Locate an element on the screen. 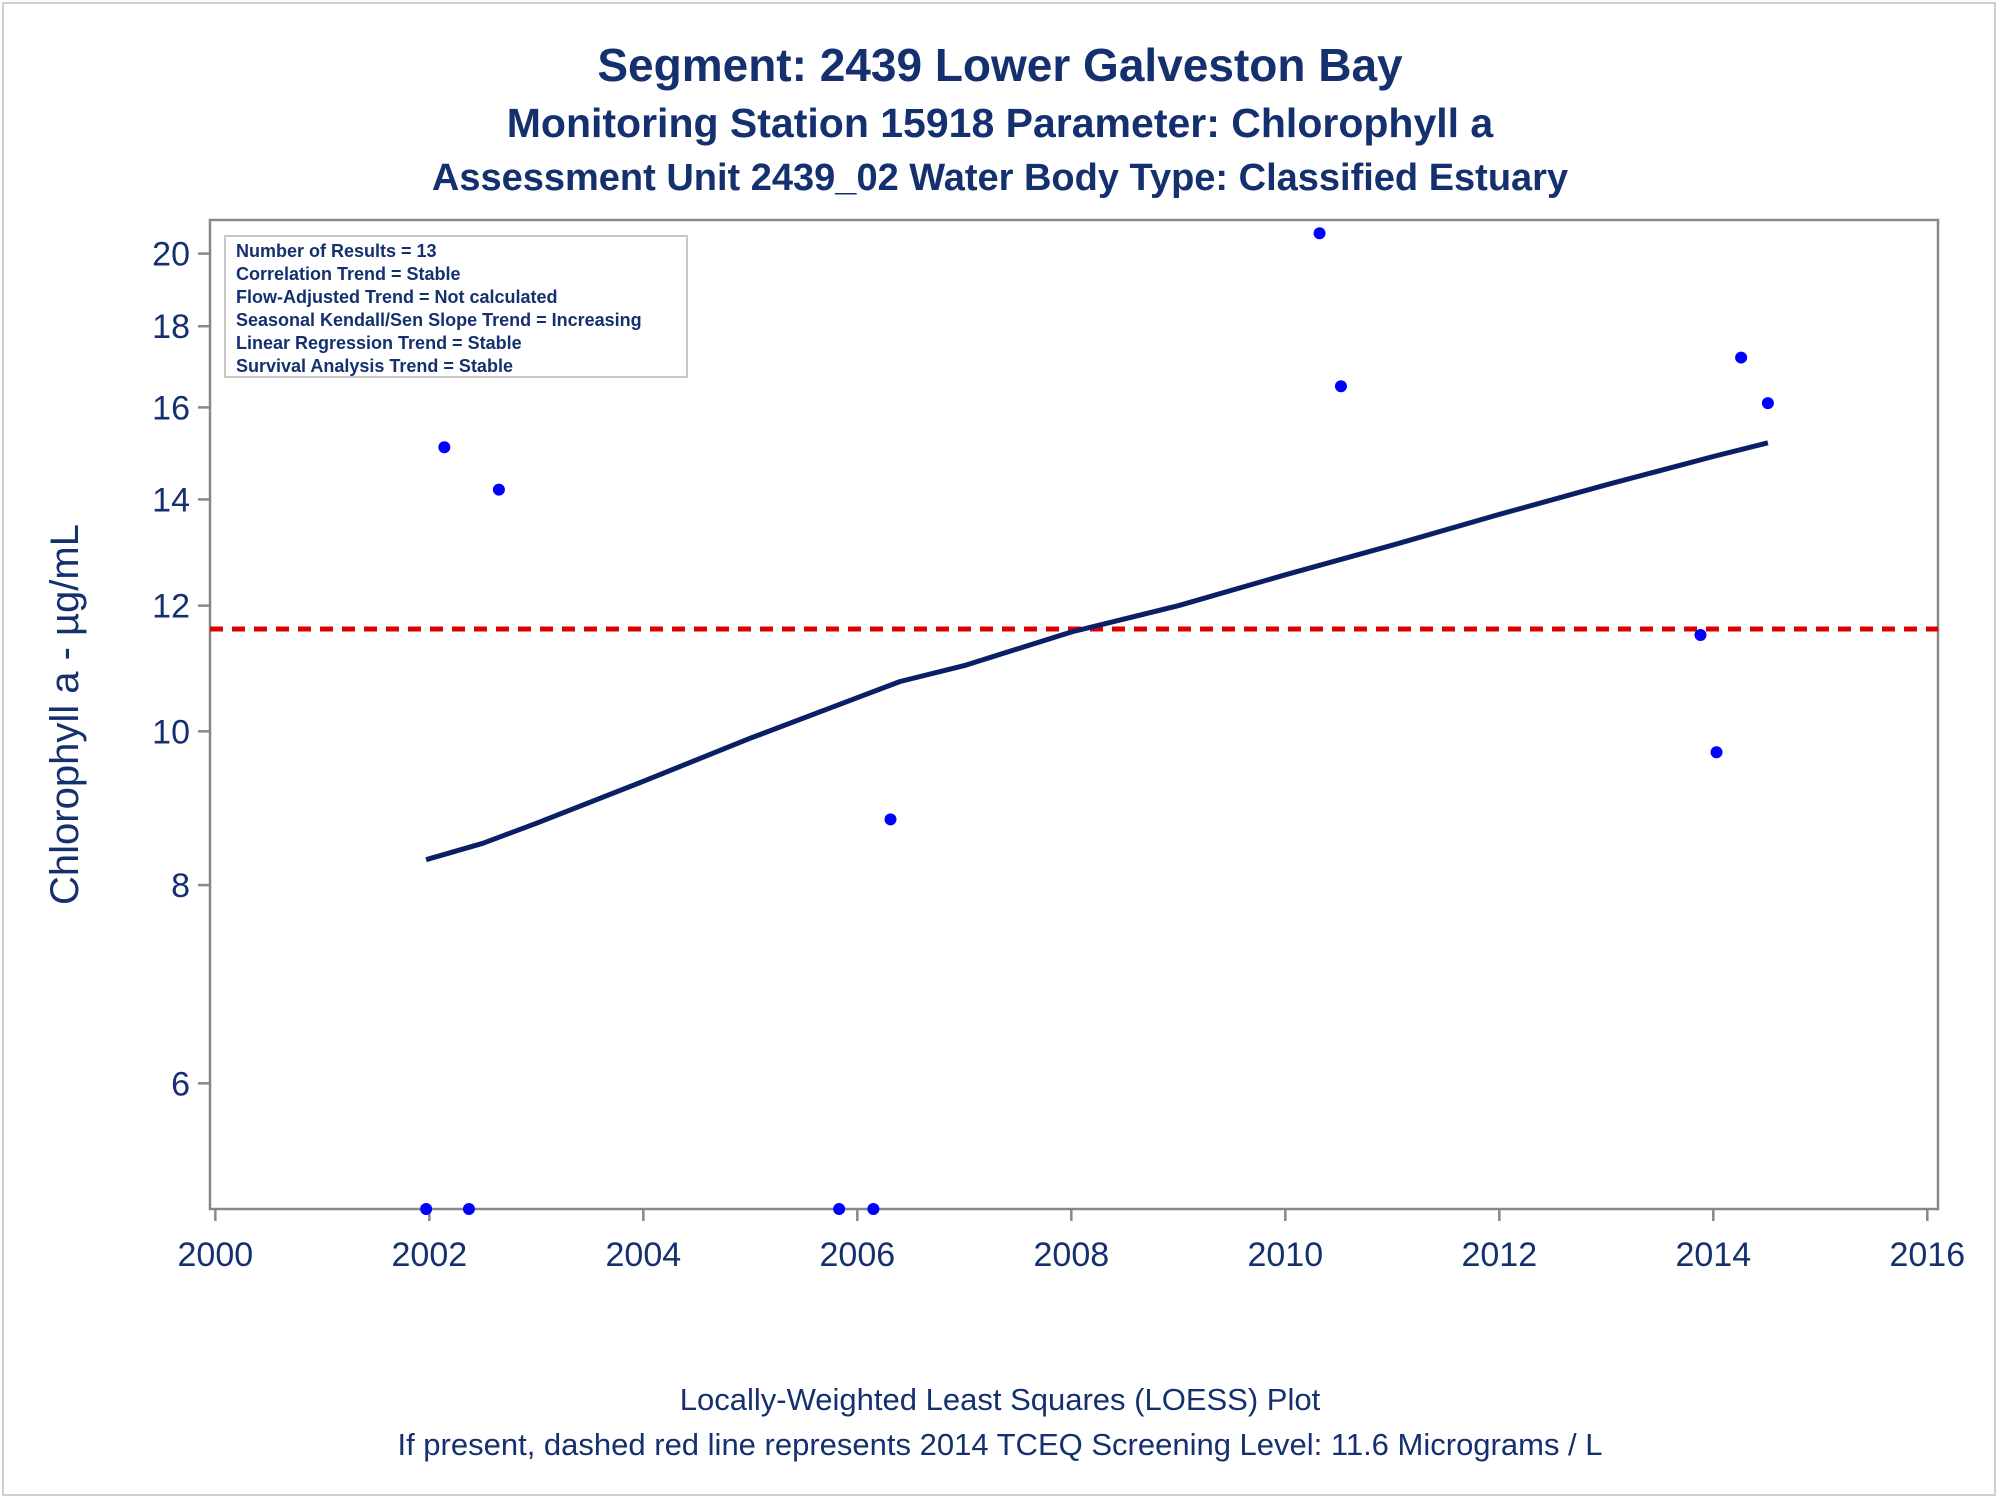 The image size is (2000, 1500). y-tick-label: 14 is located at coordinates (171, 500).